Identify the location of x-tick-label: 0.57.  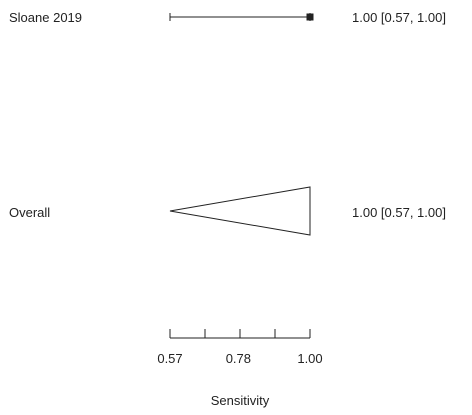
(169, 358).